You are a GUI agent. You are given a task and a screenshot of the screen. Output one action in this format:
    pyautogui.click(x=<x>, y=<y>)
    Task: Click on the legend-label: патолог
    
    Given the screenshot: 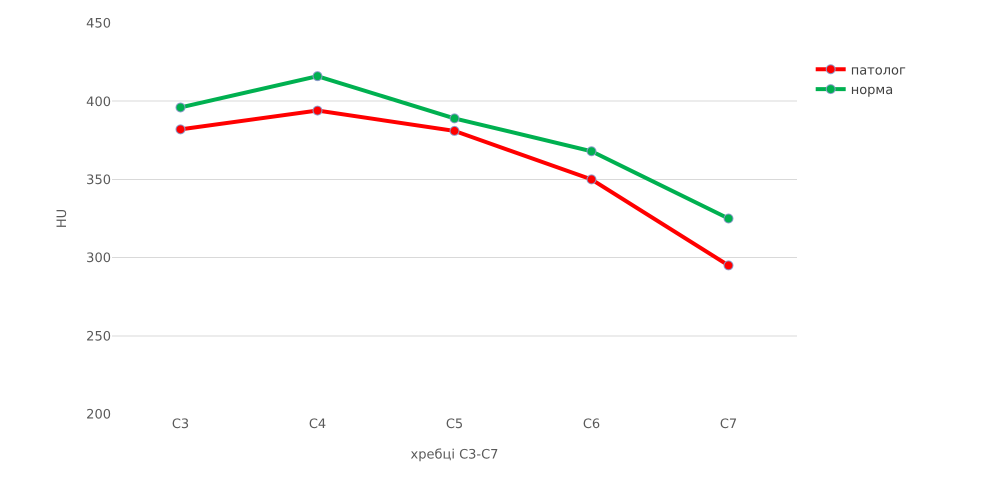 What is the action you would take?
    pyautogui.click(x=878, y=70)
    